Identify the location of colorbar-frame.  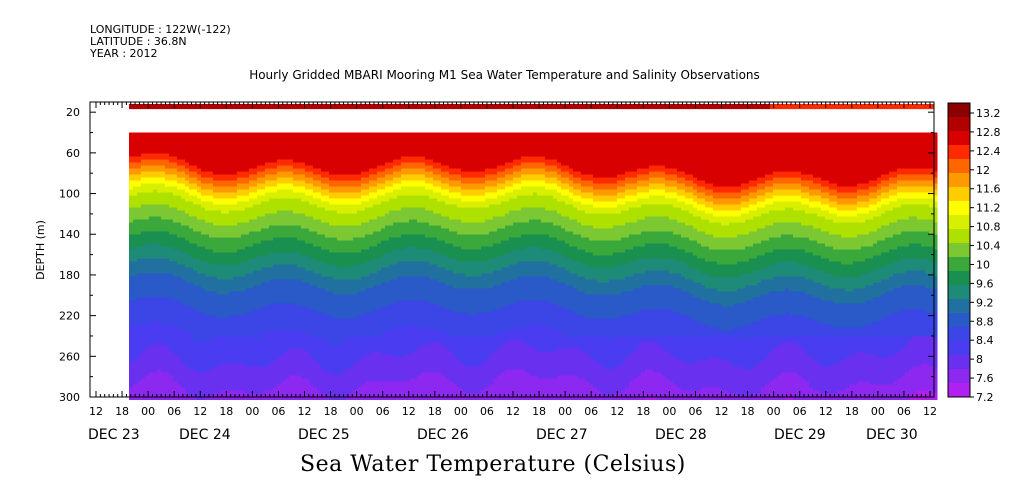
(959, 250).